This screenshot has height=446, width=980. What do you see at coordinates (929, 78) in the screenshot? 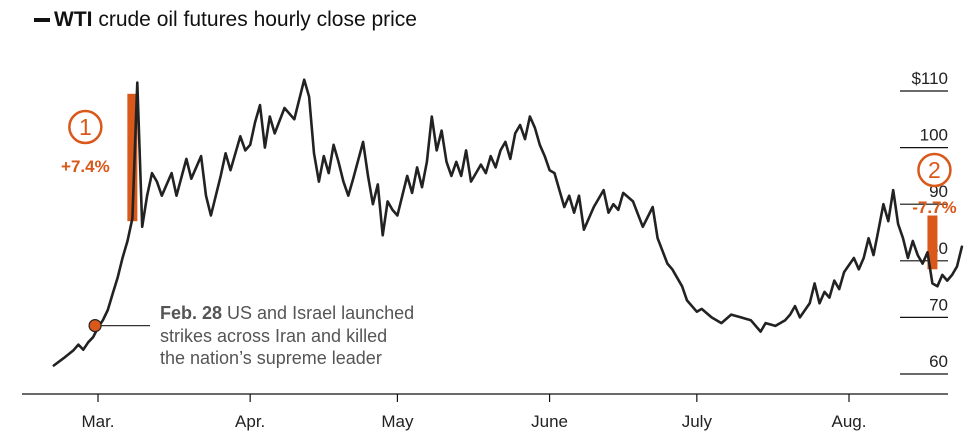
I see `y-tick-label: $110` at bounding box center [929, 78].